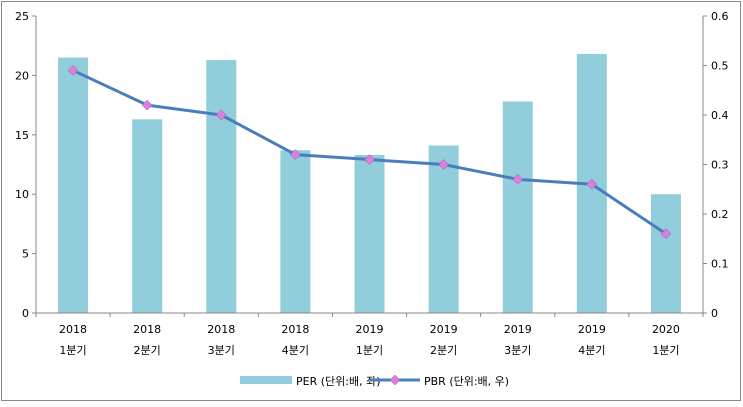 The width and height of the screenshot is (743, 407). What do you see at coordinates (720, 214) in the screenshot?
I see `right-tick-label: 0.2` at bounding box center [720, 214].